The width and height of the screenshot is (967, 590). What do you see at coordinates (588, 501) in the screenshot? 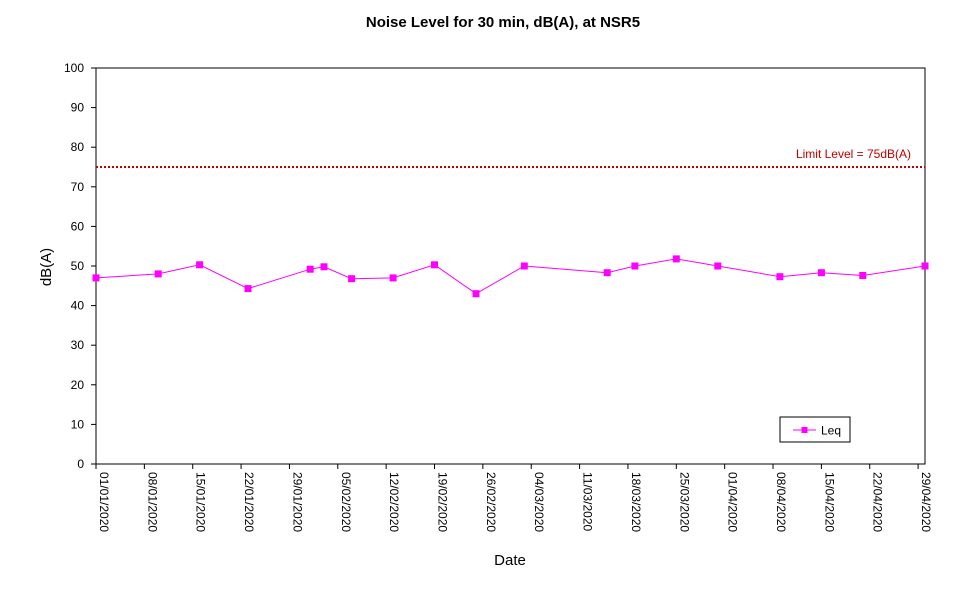
I see `x-tick-label: 11/03/2020` at bounding box center [588, 501].